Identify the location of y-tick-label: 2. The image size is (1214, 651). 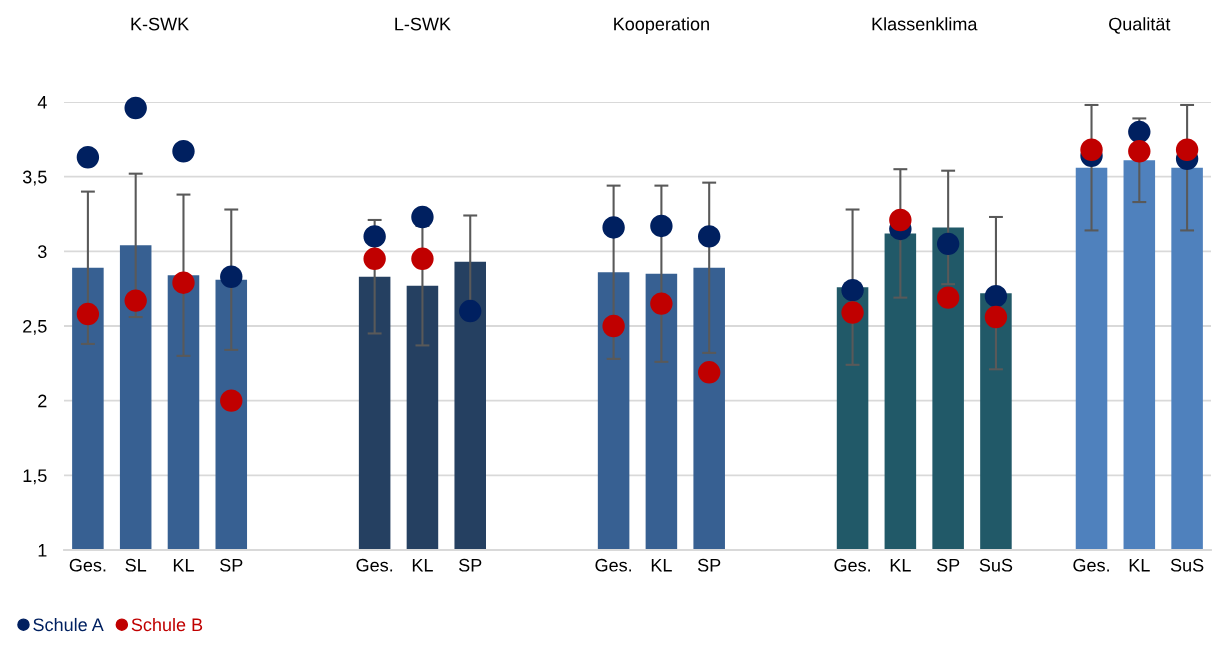
(42, 401).